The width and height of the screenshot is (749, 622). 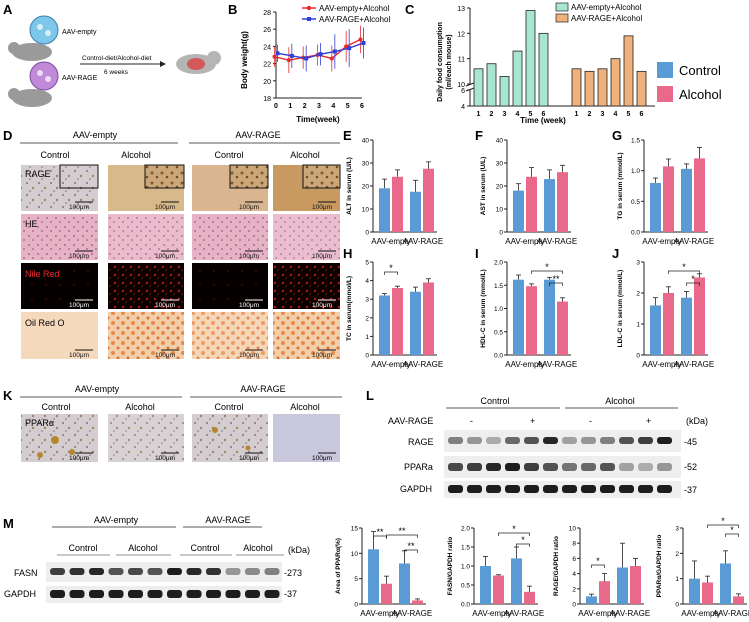 What do you see at coordinates (465, 605) in the screenshot?
I see `bar-ytick-label: 0.0` at bounding box center [465, 605].